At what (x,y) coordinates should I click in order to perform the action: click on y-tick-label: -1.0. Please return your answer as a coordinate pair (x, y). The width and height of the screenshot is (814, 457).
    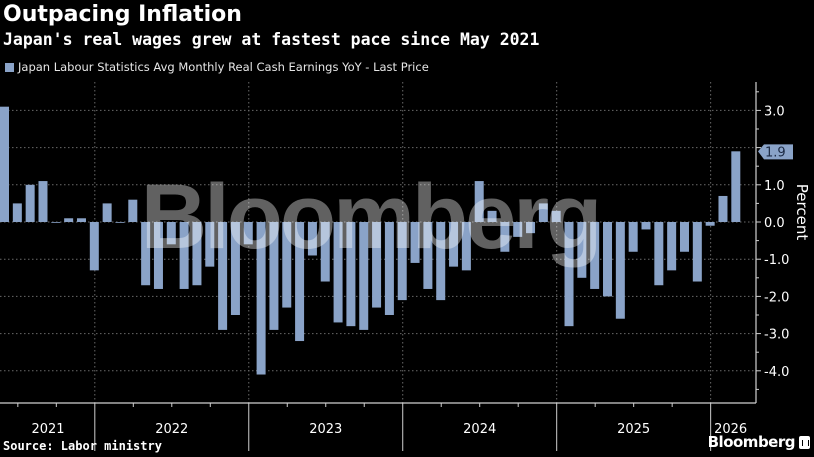
    Looking at the image, I should click on (776, 260).